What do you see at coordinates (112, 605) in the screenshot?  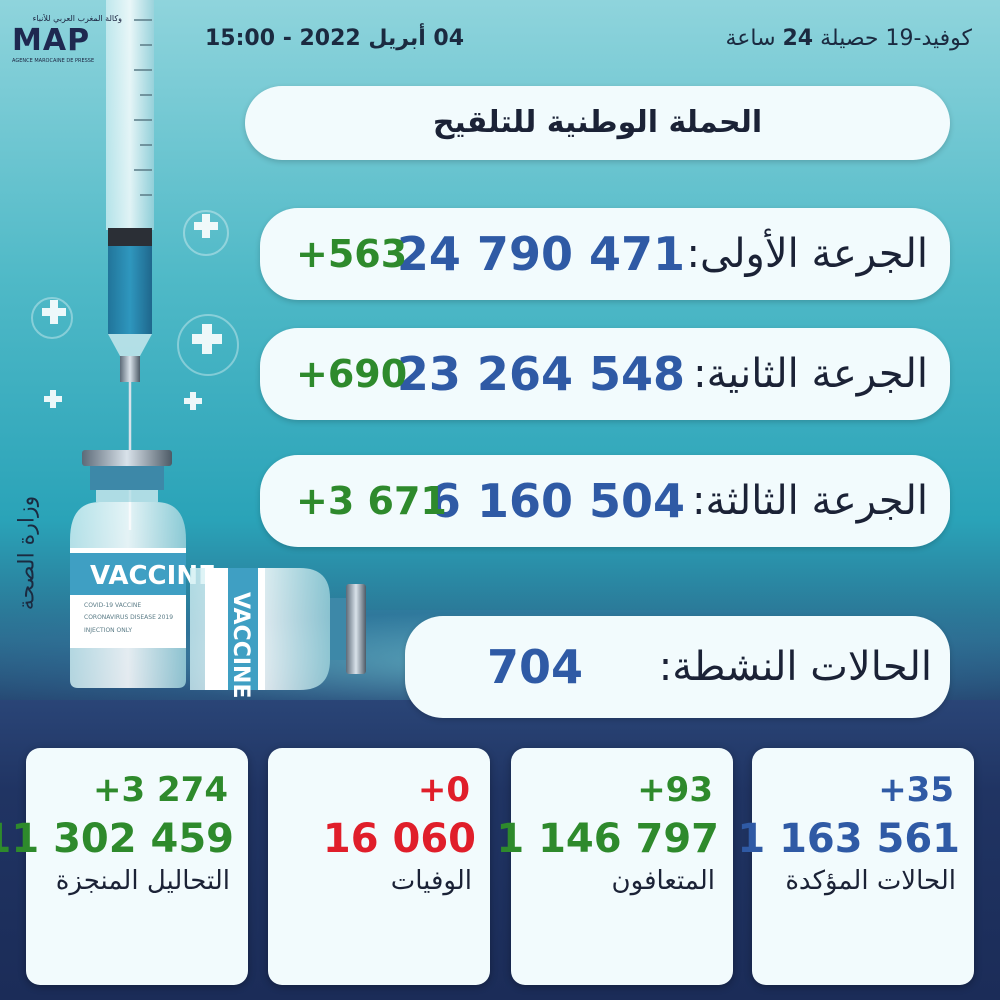 I see `svg-text: COVID-19 VACCINE` at bounding box center [112, 605].